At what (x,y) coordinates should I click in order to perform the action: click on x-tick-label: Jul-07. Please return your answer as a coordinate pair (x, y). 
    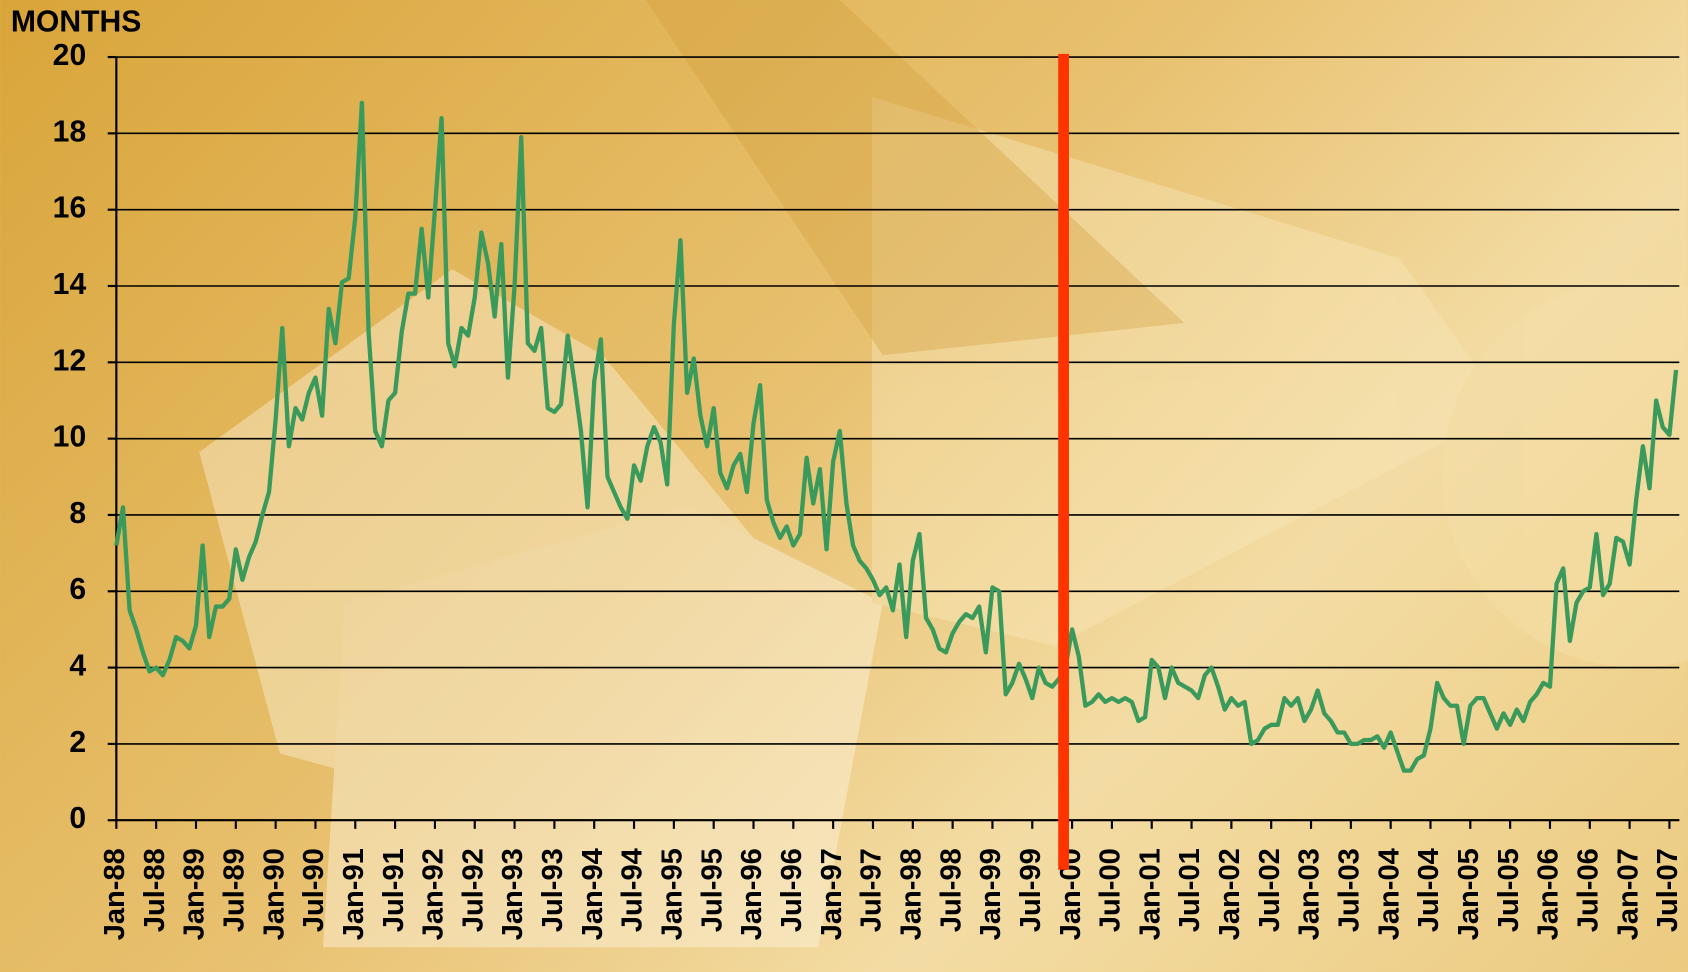
    Looking at the image, I should click on (1668, 890).